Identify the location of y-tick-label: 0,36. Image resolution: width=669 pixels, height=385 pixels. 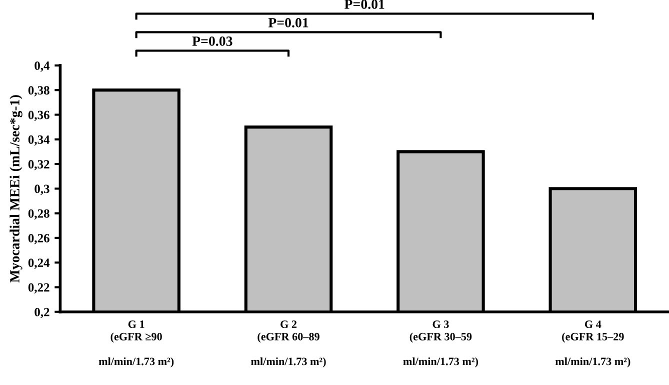
(39, 115).